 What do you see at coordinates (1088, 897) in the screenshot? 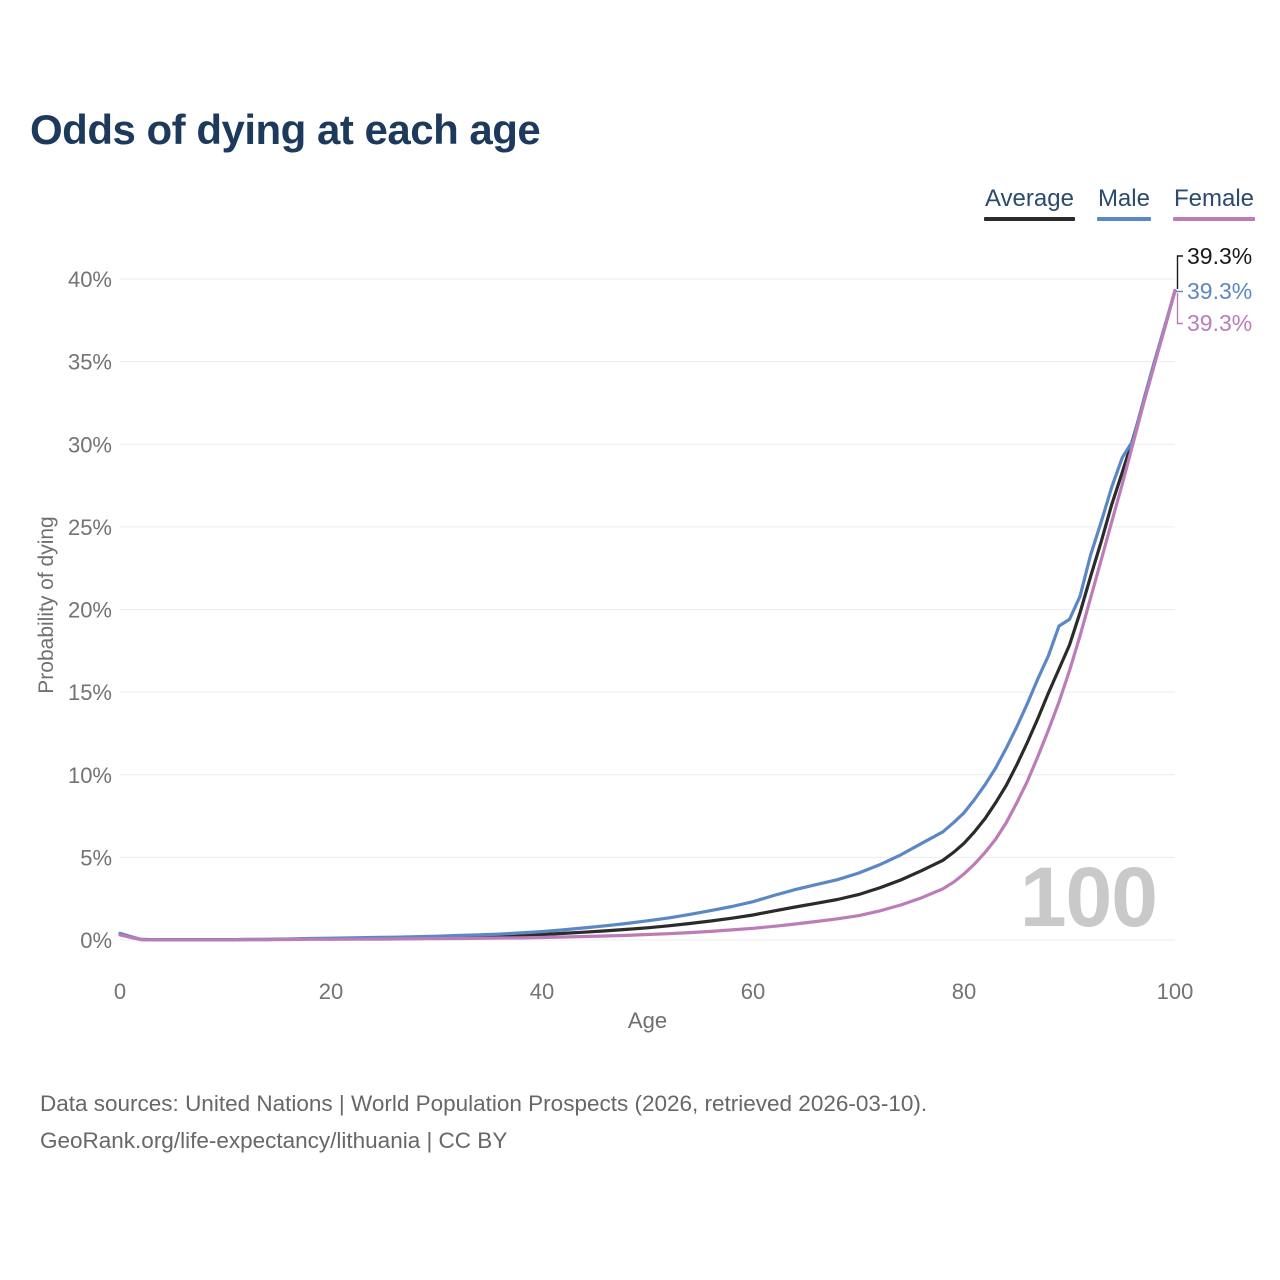
I see `watermark-age-100: 100` at bounding box center [1088, 897].